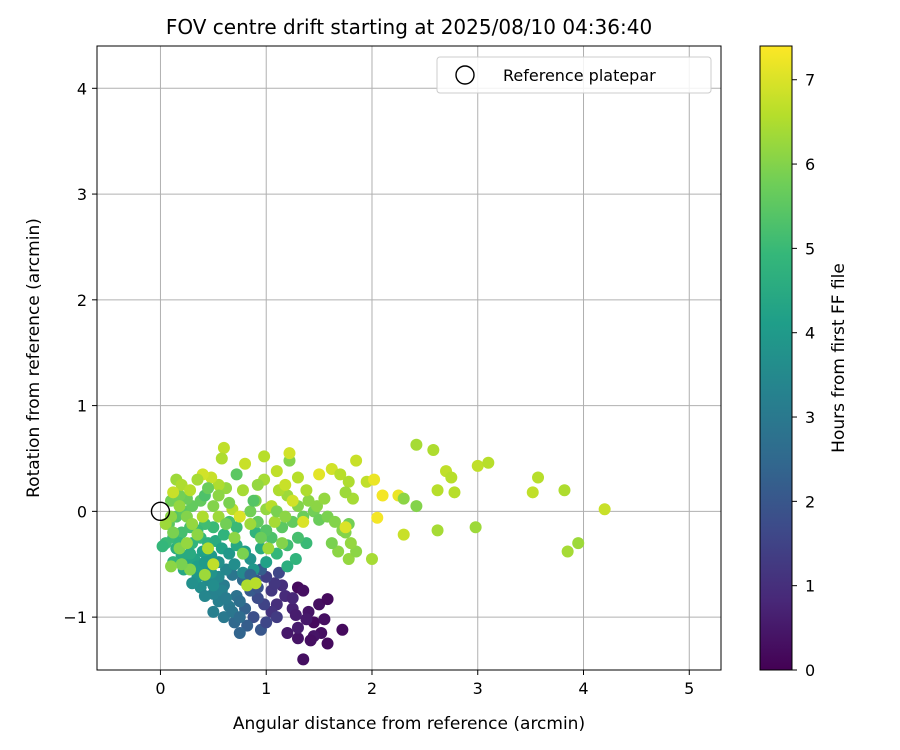 The image size is (900, 750). What do you see at coordinates (803, 375) in the screenshot?
I see `colorbar-ticks: 0 1 2 3 4 5 6 7` at bounding box center [803, 375].